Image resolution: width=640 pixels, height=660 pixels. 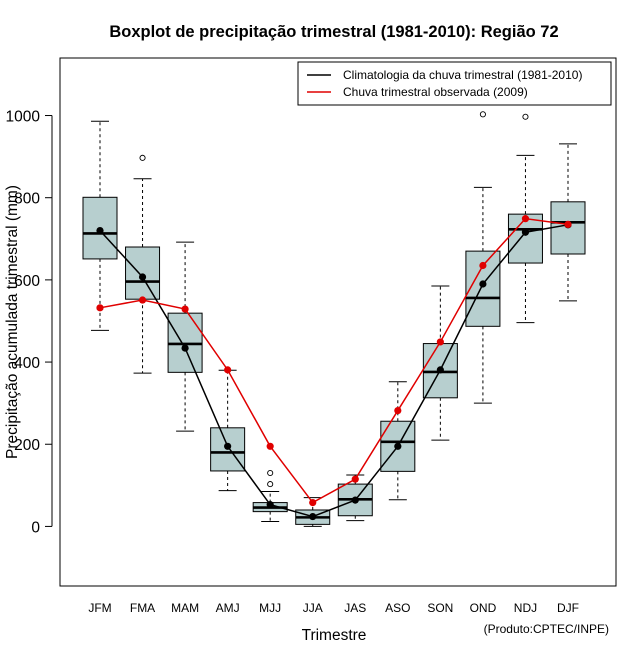 I want to click on x-axis-label: Trimestre, so click(x=334, y=635).